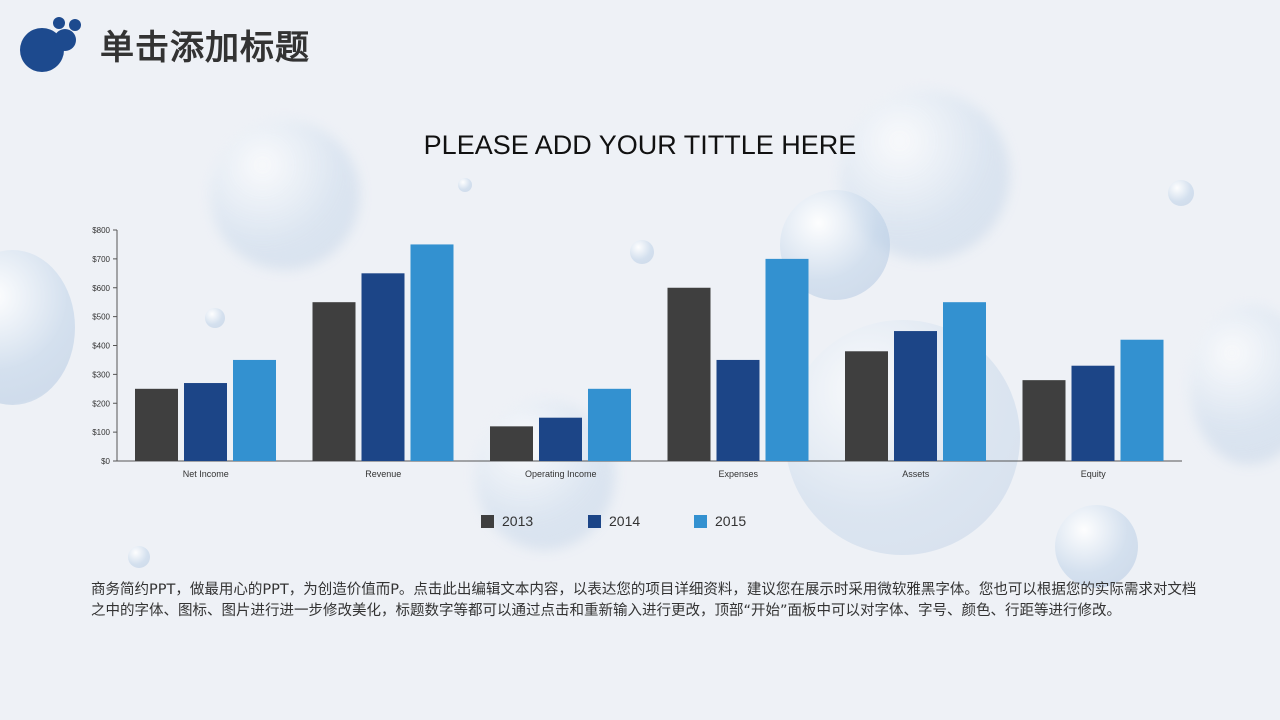  I want to click on chart-title: PLEASE ADD YOUR TITTLE HERE, so click(640, 145).